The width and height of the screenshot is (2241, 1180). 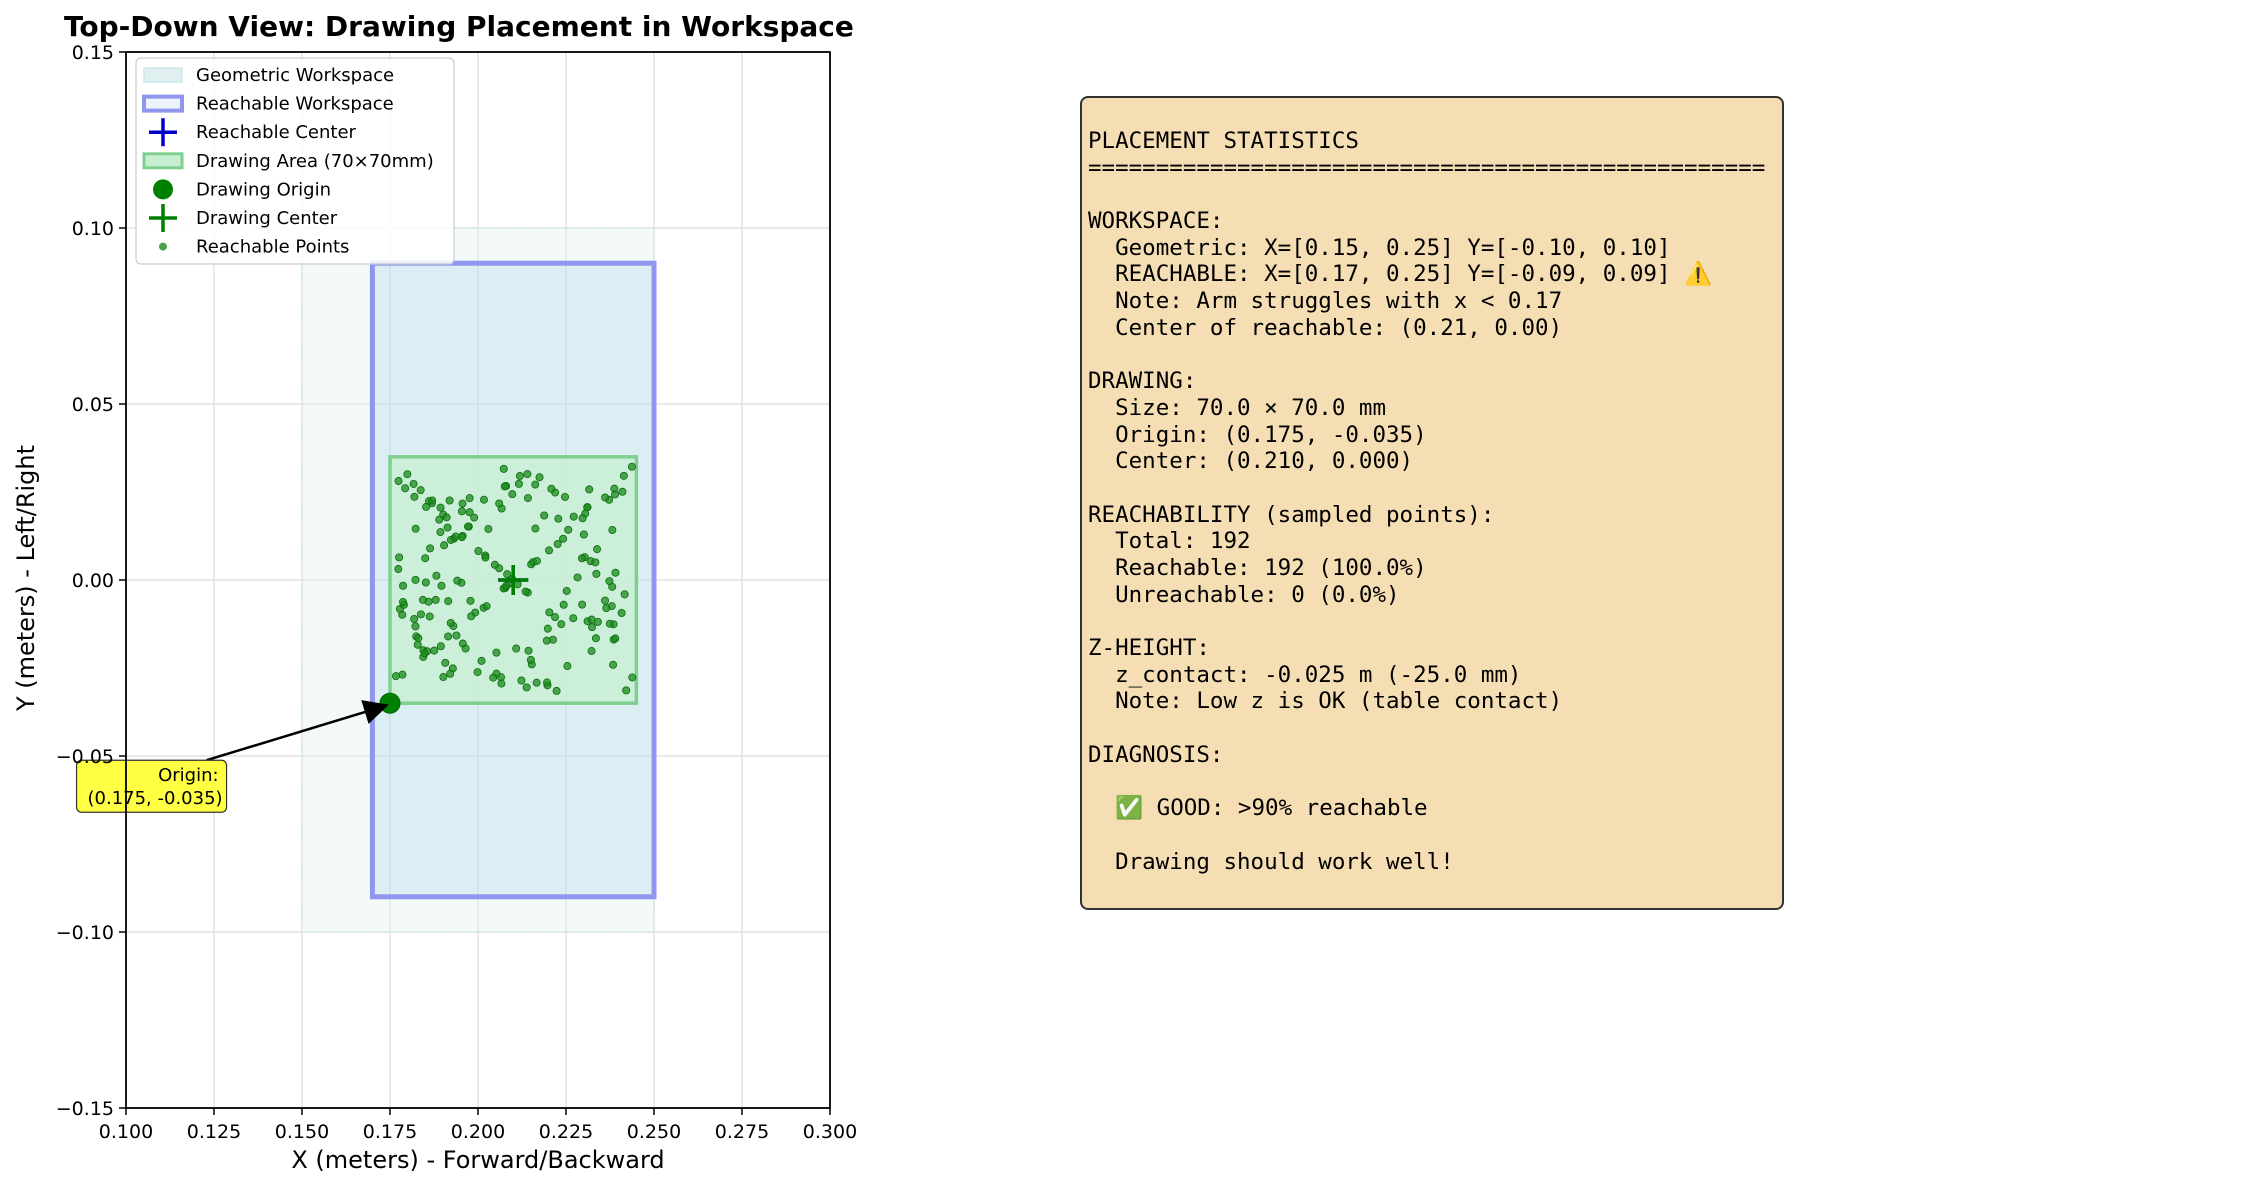 I want to click on drawing-center-marker, so click(x=513, y=580).